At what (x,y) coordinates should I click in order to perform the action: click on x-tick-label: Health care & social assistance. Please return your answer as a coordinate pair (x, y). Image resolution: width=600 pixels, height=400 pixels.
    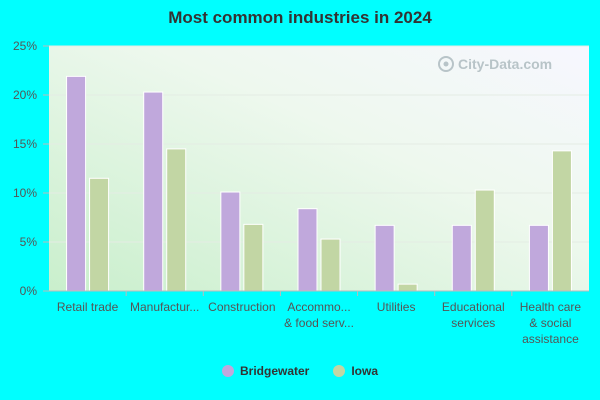
    Looking at the image, I should click on (551, 323).